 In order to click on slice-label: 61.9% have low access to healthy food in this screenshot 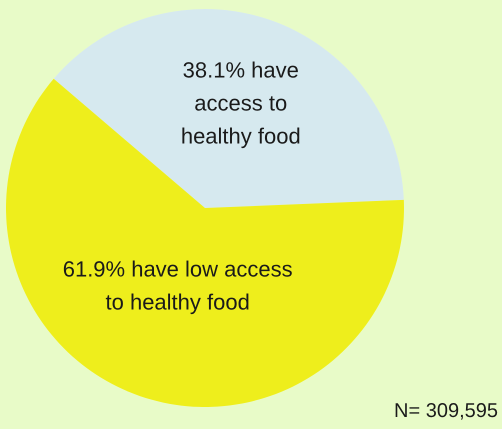, I will do `click(177, 285)`.